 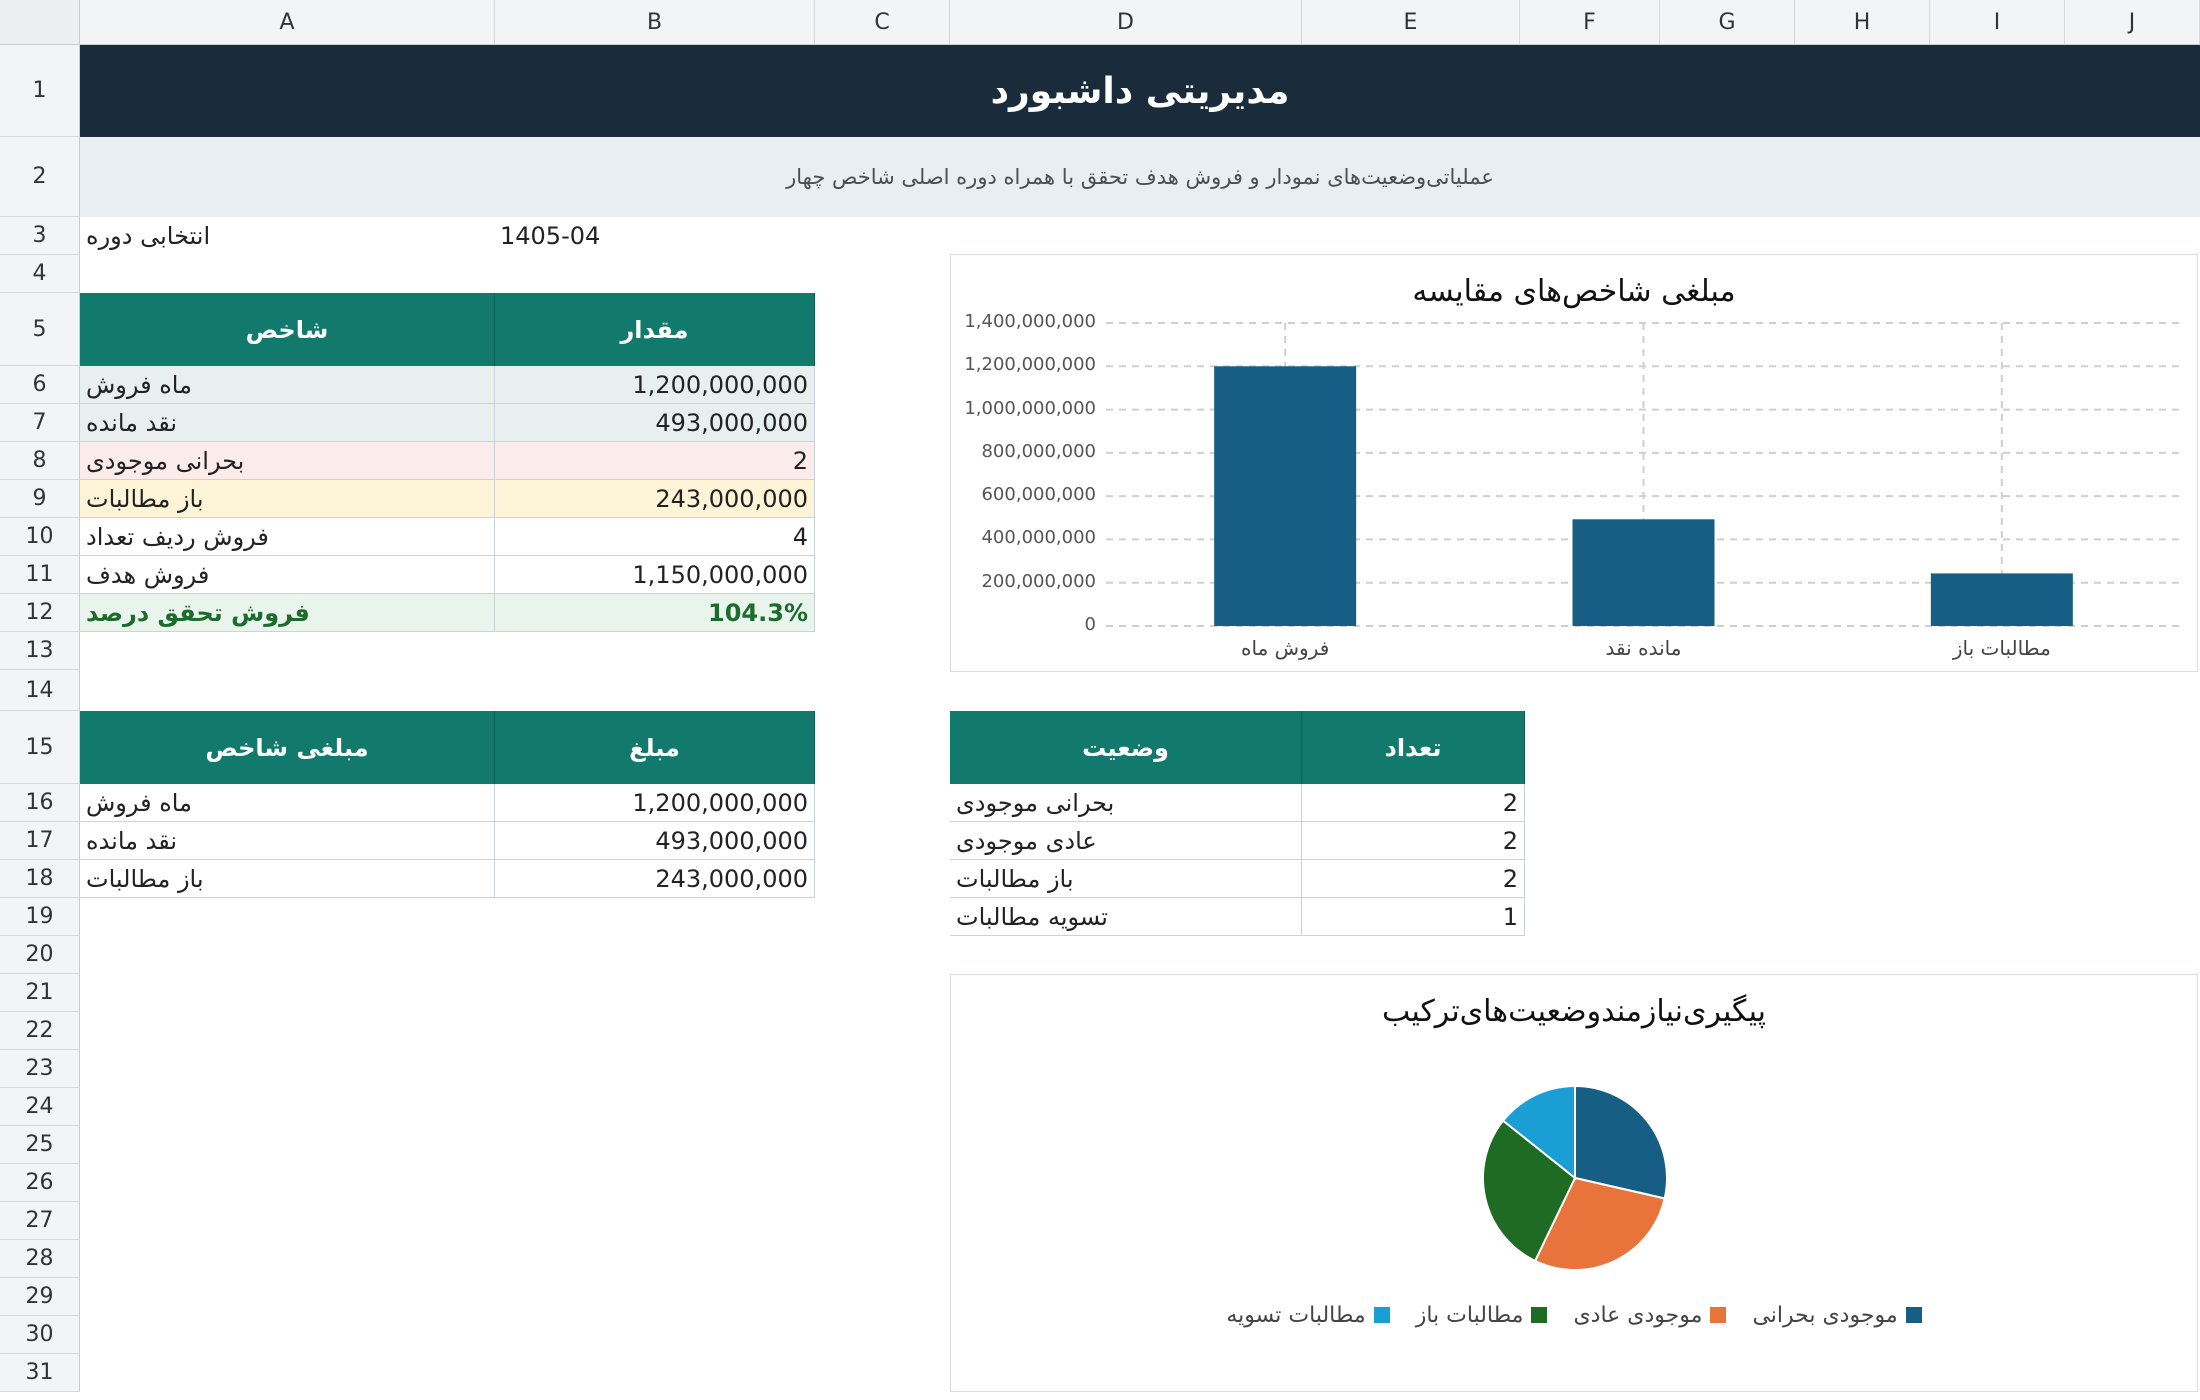 What do you see at coordinates (40, 803) in the screenshot?
I see `row-header-16: 16` at bounding box center [40, 803].